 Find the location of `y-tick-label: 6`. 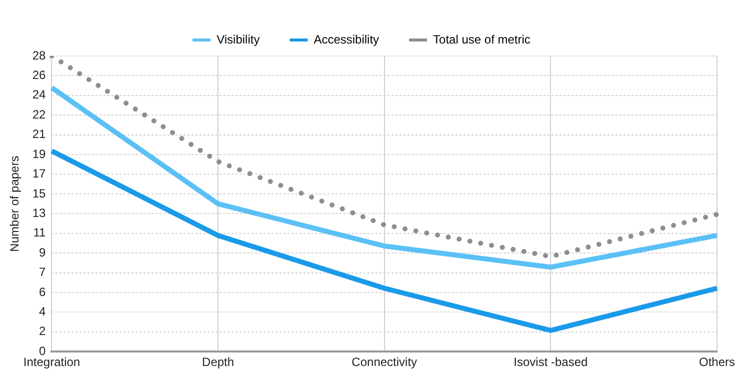

y-tick-label: 6 is located at coordinates (42, 291).